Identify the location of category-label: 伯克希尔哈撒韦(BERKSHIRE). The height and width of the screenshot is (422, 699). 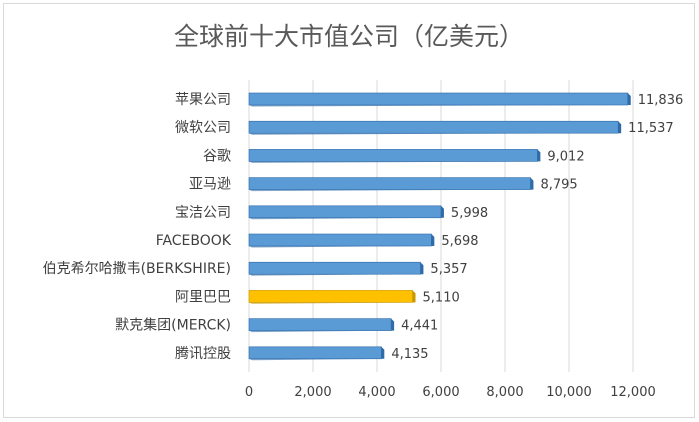
(137, 269).